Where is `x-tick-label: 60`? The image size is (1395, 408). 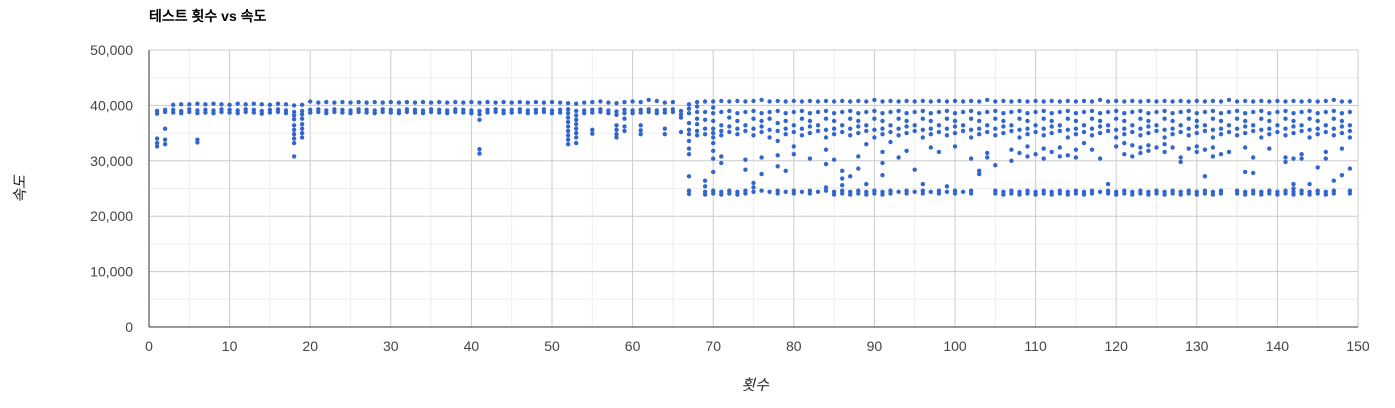 x-tick-label: 60 is located at coordinates (633, 346).